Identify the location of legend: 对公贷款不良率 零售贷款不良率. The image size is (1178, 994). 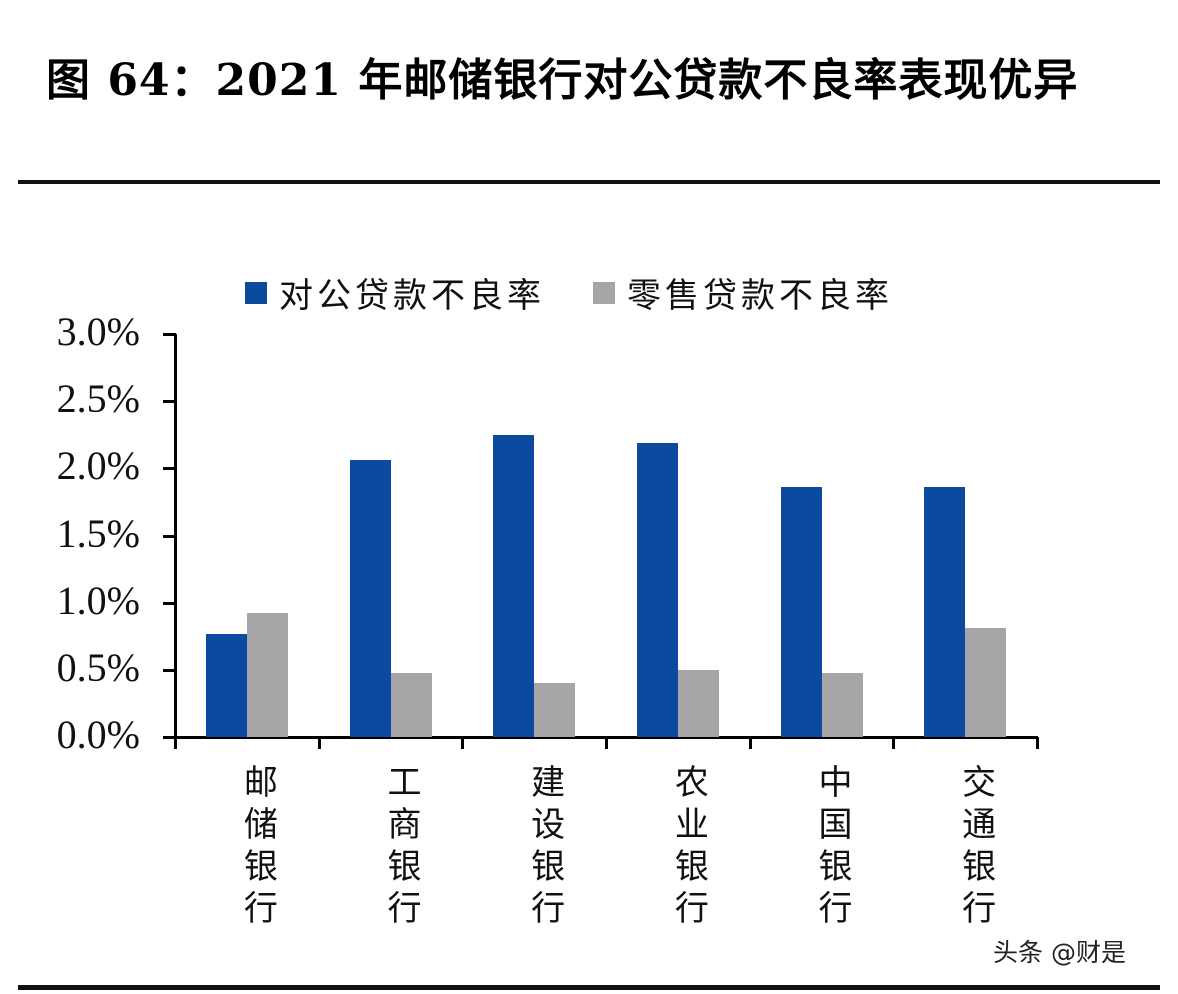
(593, 292).